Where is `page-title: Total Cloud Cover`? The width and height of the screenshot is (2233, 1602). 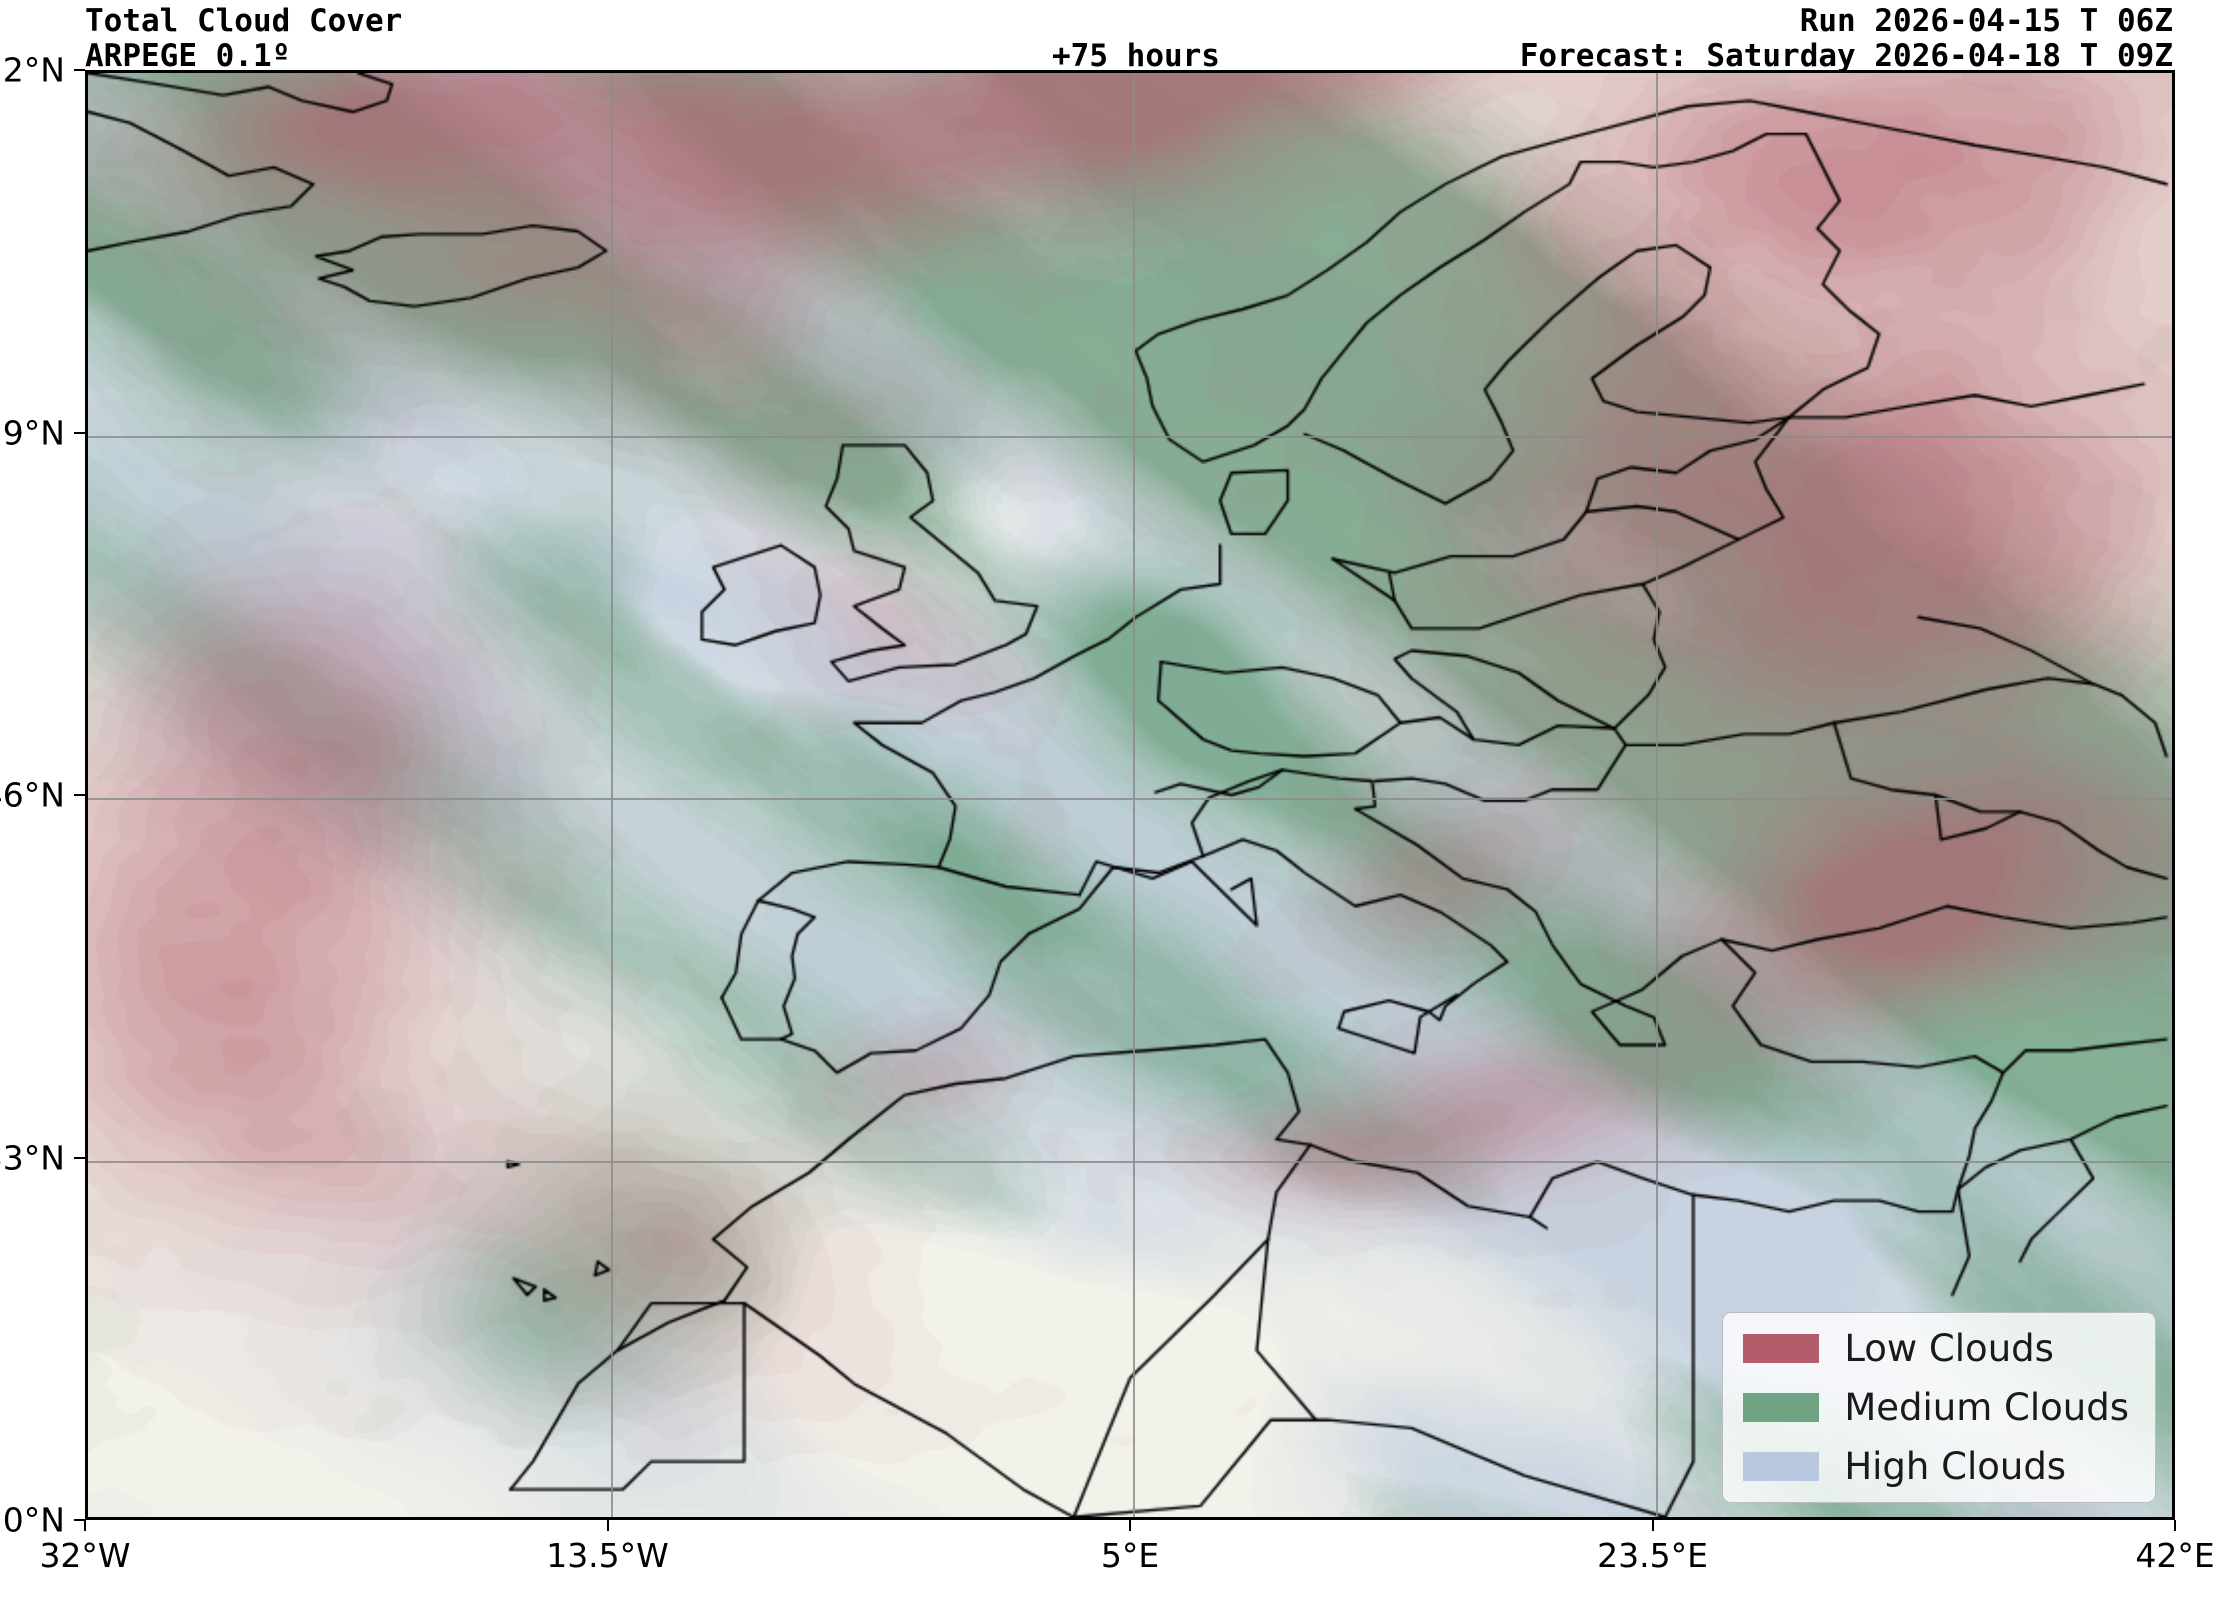 page-title: Total Cloud Cover is located at coordinates (244, 21).